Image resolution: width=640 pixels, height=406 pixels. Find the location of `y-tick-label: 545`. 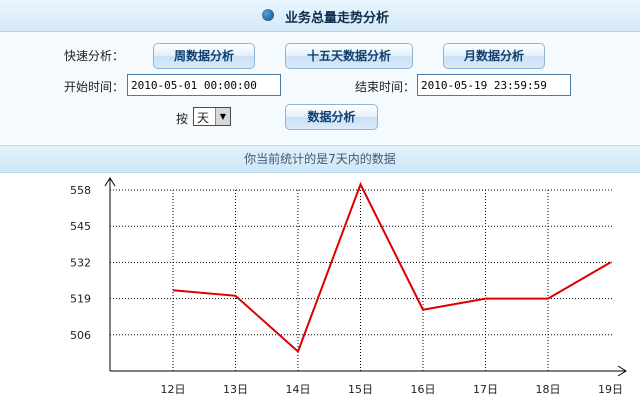

y-tick-label: 545 is located at coordinates (80, 226).